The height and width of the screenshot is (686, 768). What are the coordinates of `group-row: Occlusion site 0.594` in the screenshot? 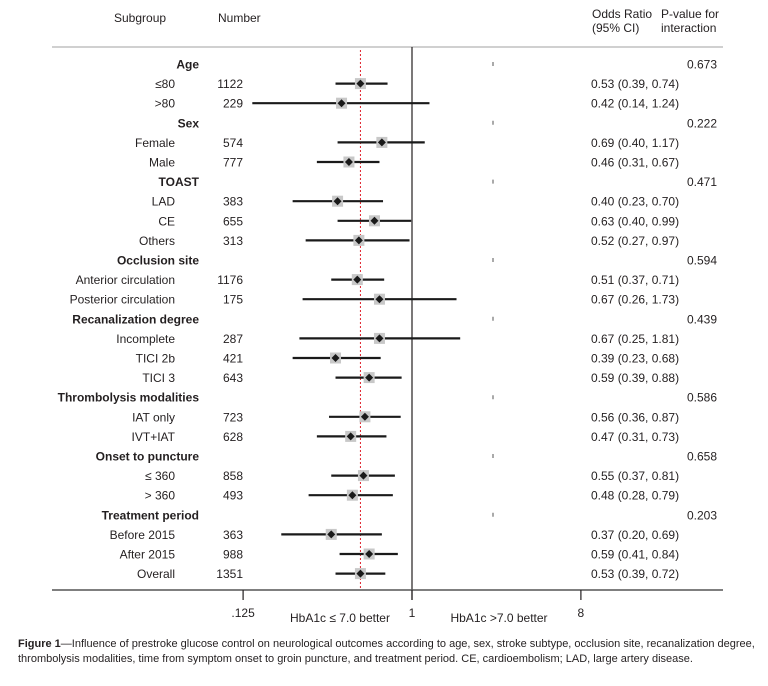 It's located at (417, 261).